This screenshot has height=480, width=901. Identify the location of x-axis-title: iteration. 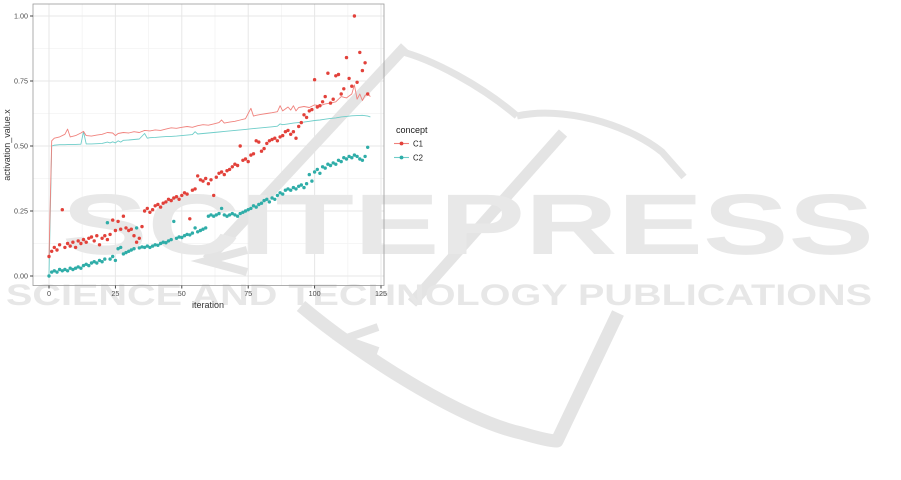
(208, 305).